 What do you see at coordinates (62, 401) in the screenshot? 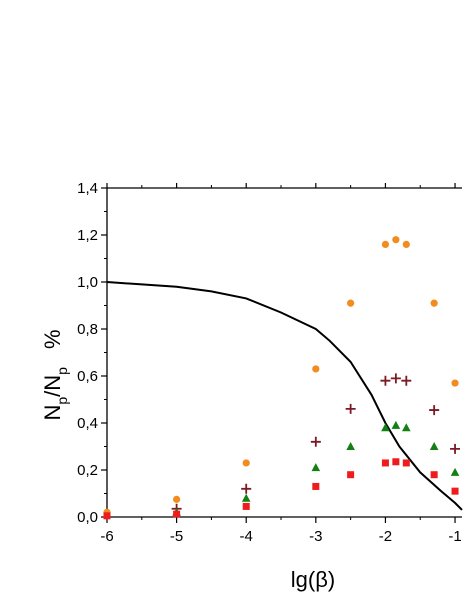
I see `y-axis-title-sub: p` at bounding box center [62, 401].